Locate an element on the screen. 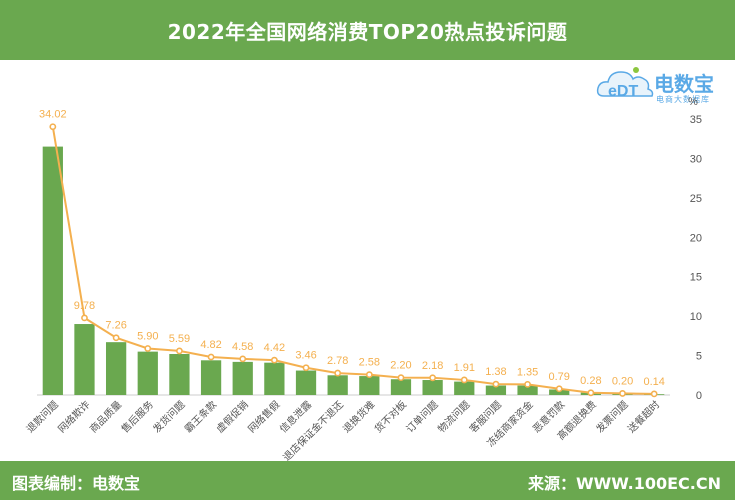  data-label: 5.90 is located at coordinates (147, 336).